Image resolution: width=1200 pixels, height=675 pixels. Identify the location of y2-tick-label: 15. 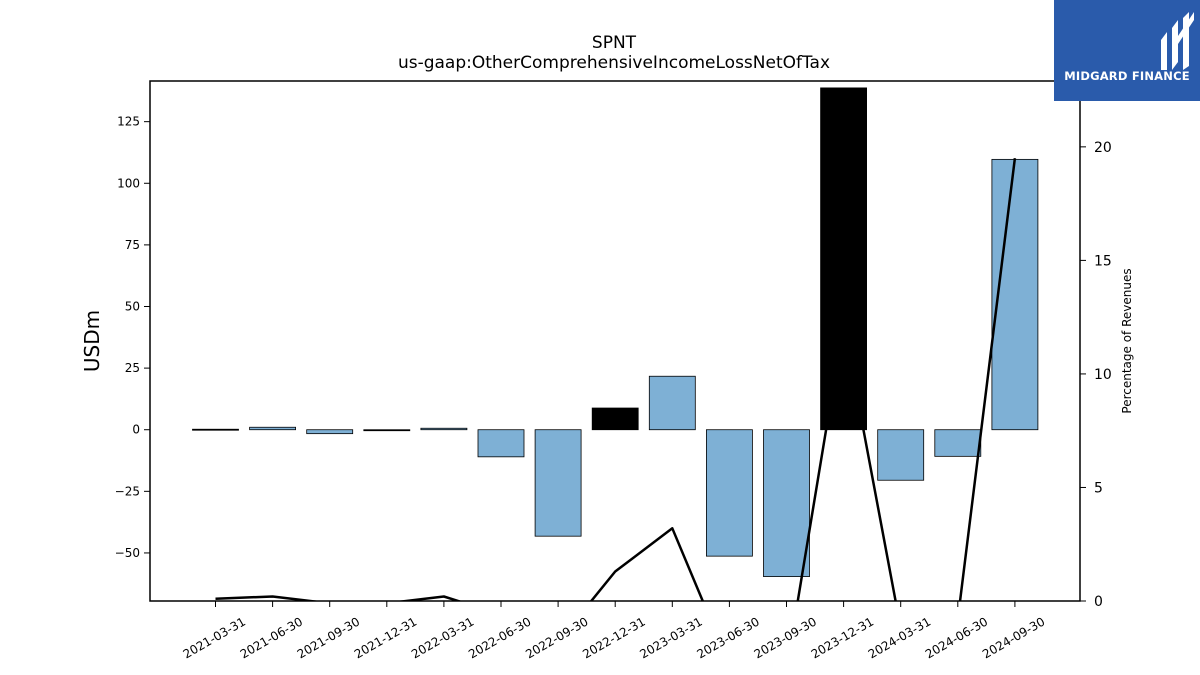
(1103, 261).